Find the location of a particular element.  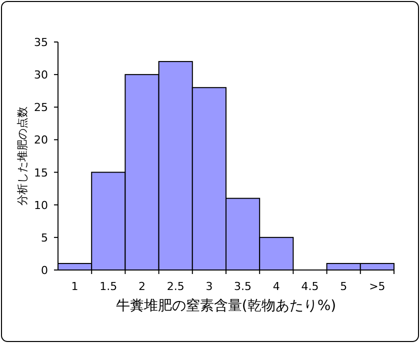

x-tick-label: 1.5 is located at coordinates (109, 286).